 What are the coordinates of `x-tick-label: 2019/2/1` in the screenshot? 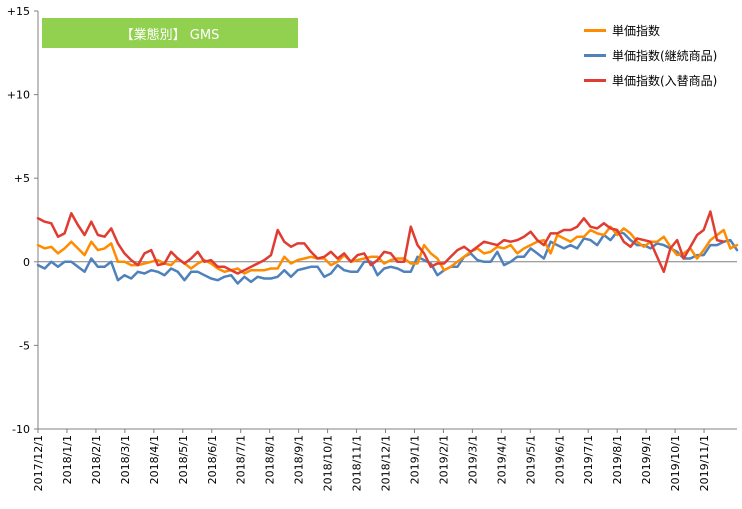 It's located at (443, 459).